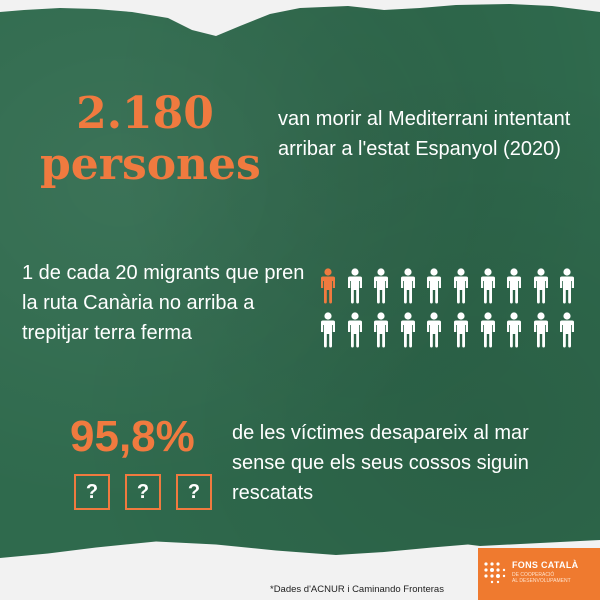 This screenshot has width=600, height=600. Describe the element at coordinates (495, 573) in the screenshot. I see `dots-logo-icon` at that location.